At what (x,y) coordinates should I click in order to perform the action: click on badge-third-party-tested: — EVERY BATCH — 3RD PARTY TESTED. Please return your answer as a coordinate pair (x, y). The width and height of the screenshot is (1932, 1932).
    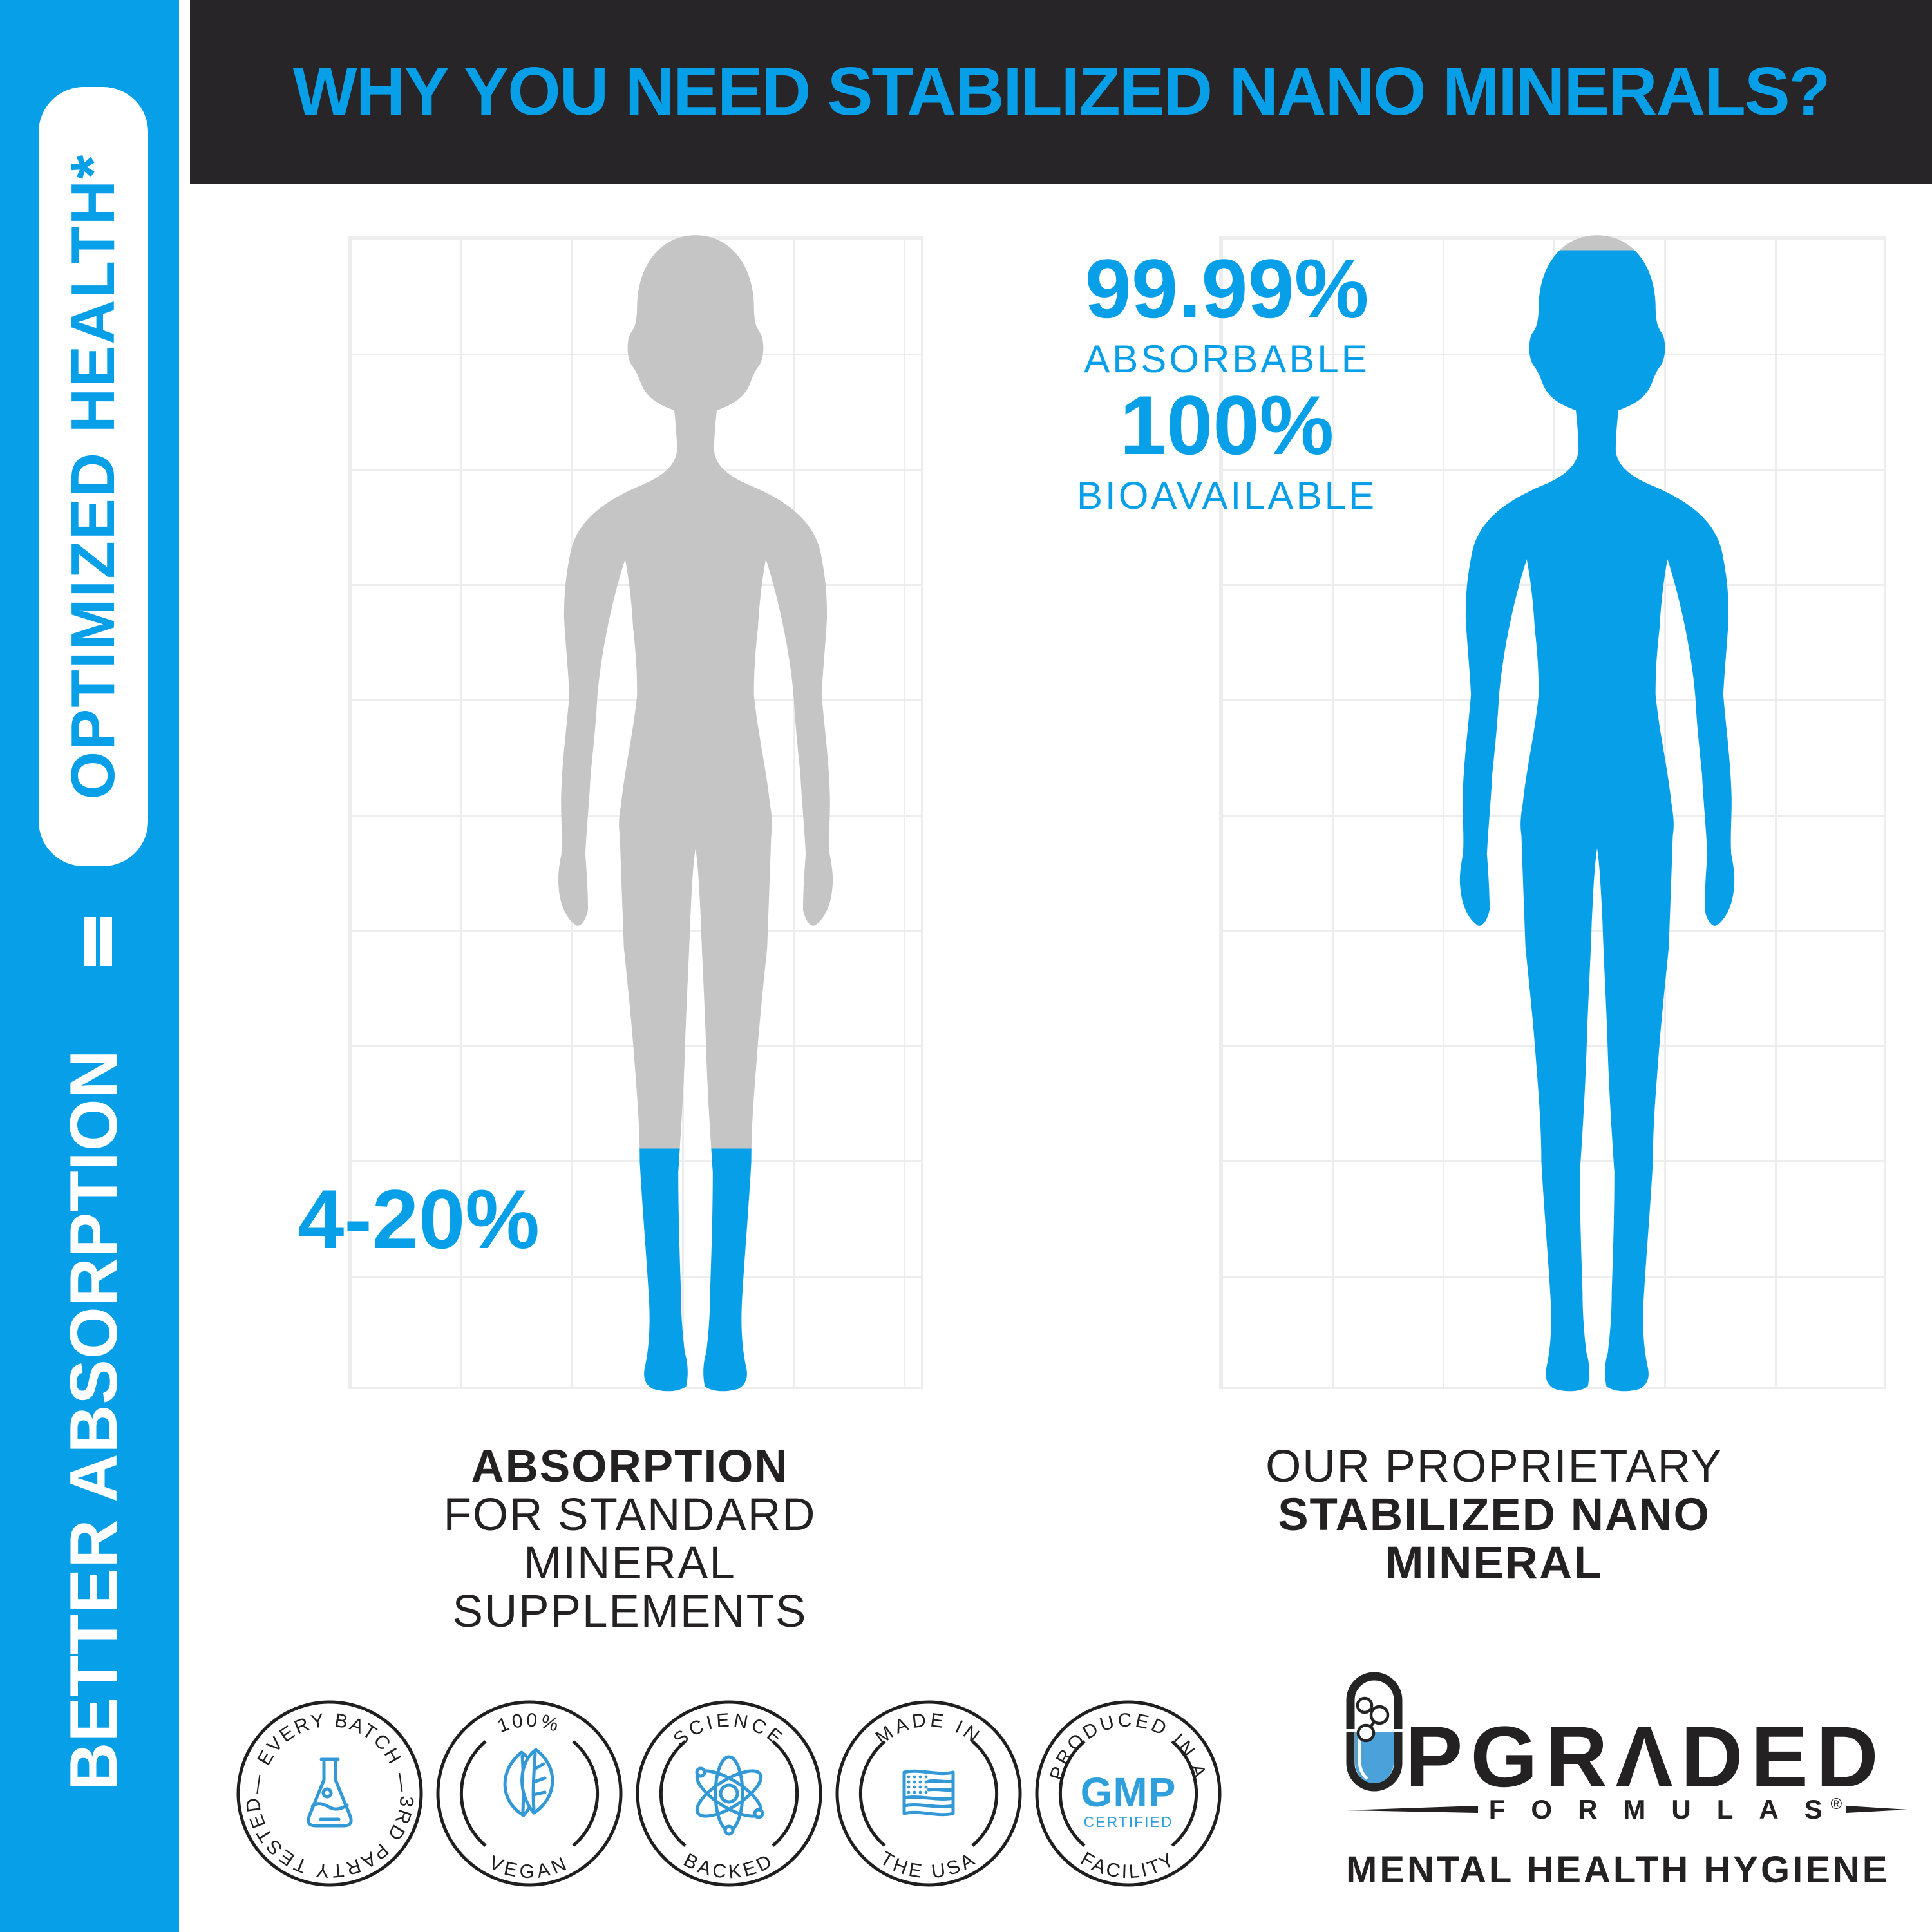
    Looking at the image, I should click on (329, 1793).